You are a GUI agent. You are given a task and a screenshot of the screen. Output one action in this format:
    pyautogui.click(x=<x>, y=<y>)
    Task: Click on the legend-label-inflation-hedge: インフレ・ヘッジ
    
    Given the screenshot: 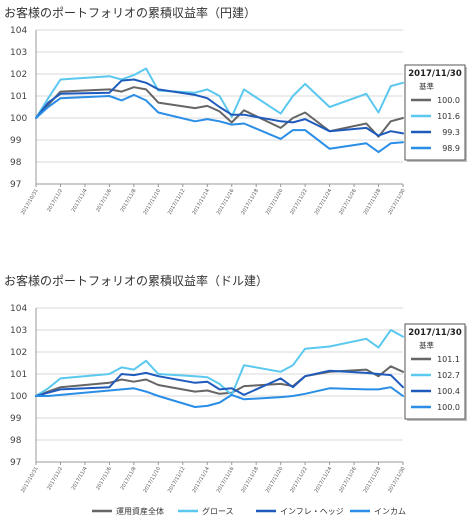 What is the action you would take?
    pyautogui.click(x=312, y=511)
    